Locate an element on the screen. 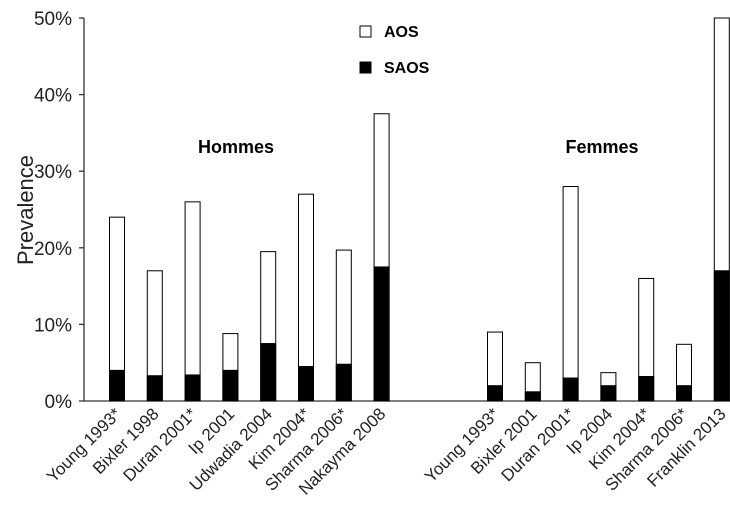 The image size is (730, 518). legend-label-aos: AOS is located at coordinates (401, 32).